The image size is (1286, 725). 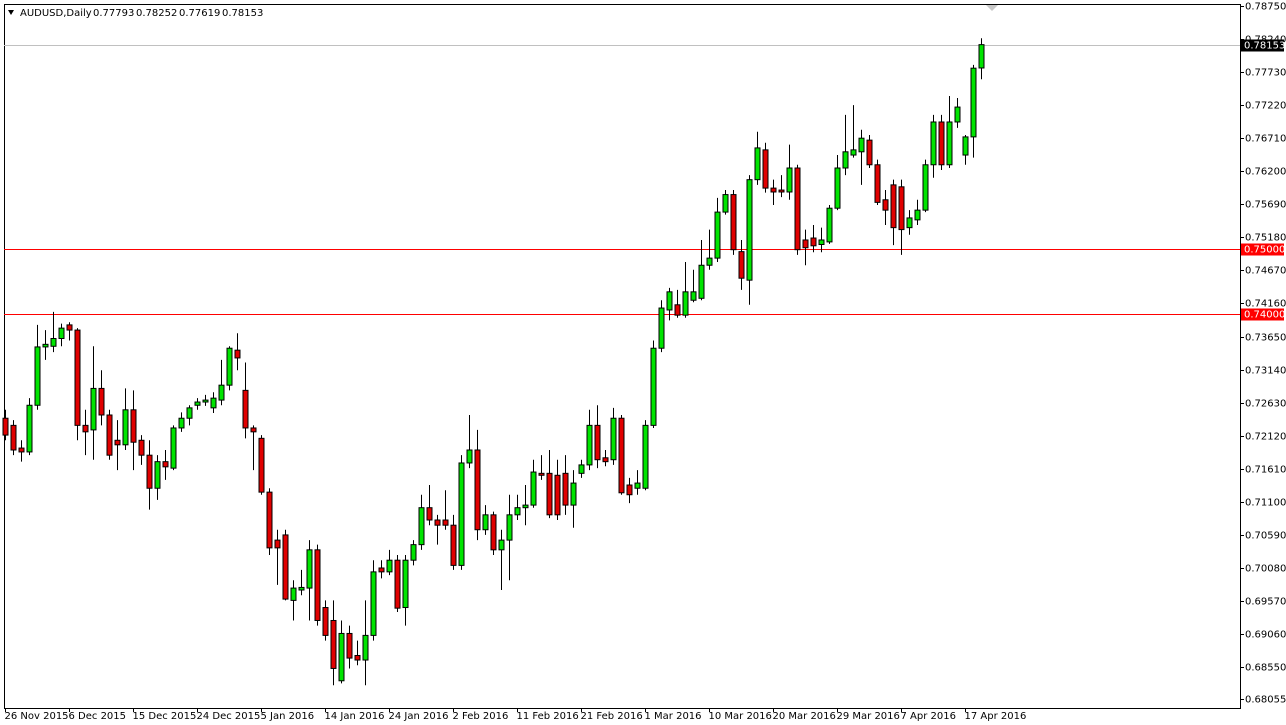 I want to click on price-label-box, so click(x=1262, y=45).